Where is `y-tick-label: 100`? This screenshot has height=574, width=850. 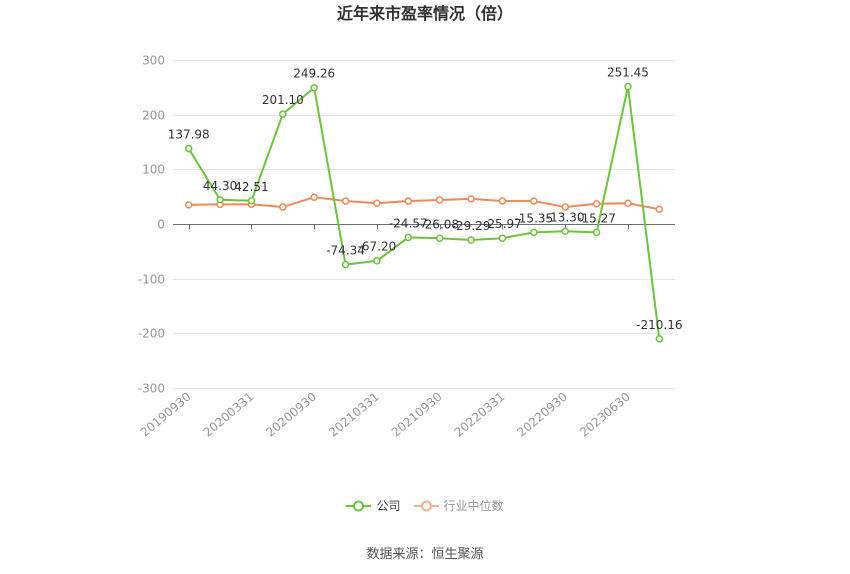 y-tick-label: 100 is located at coordinates (153, 170).